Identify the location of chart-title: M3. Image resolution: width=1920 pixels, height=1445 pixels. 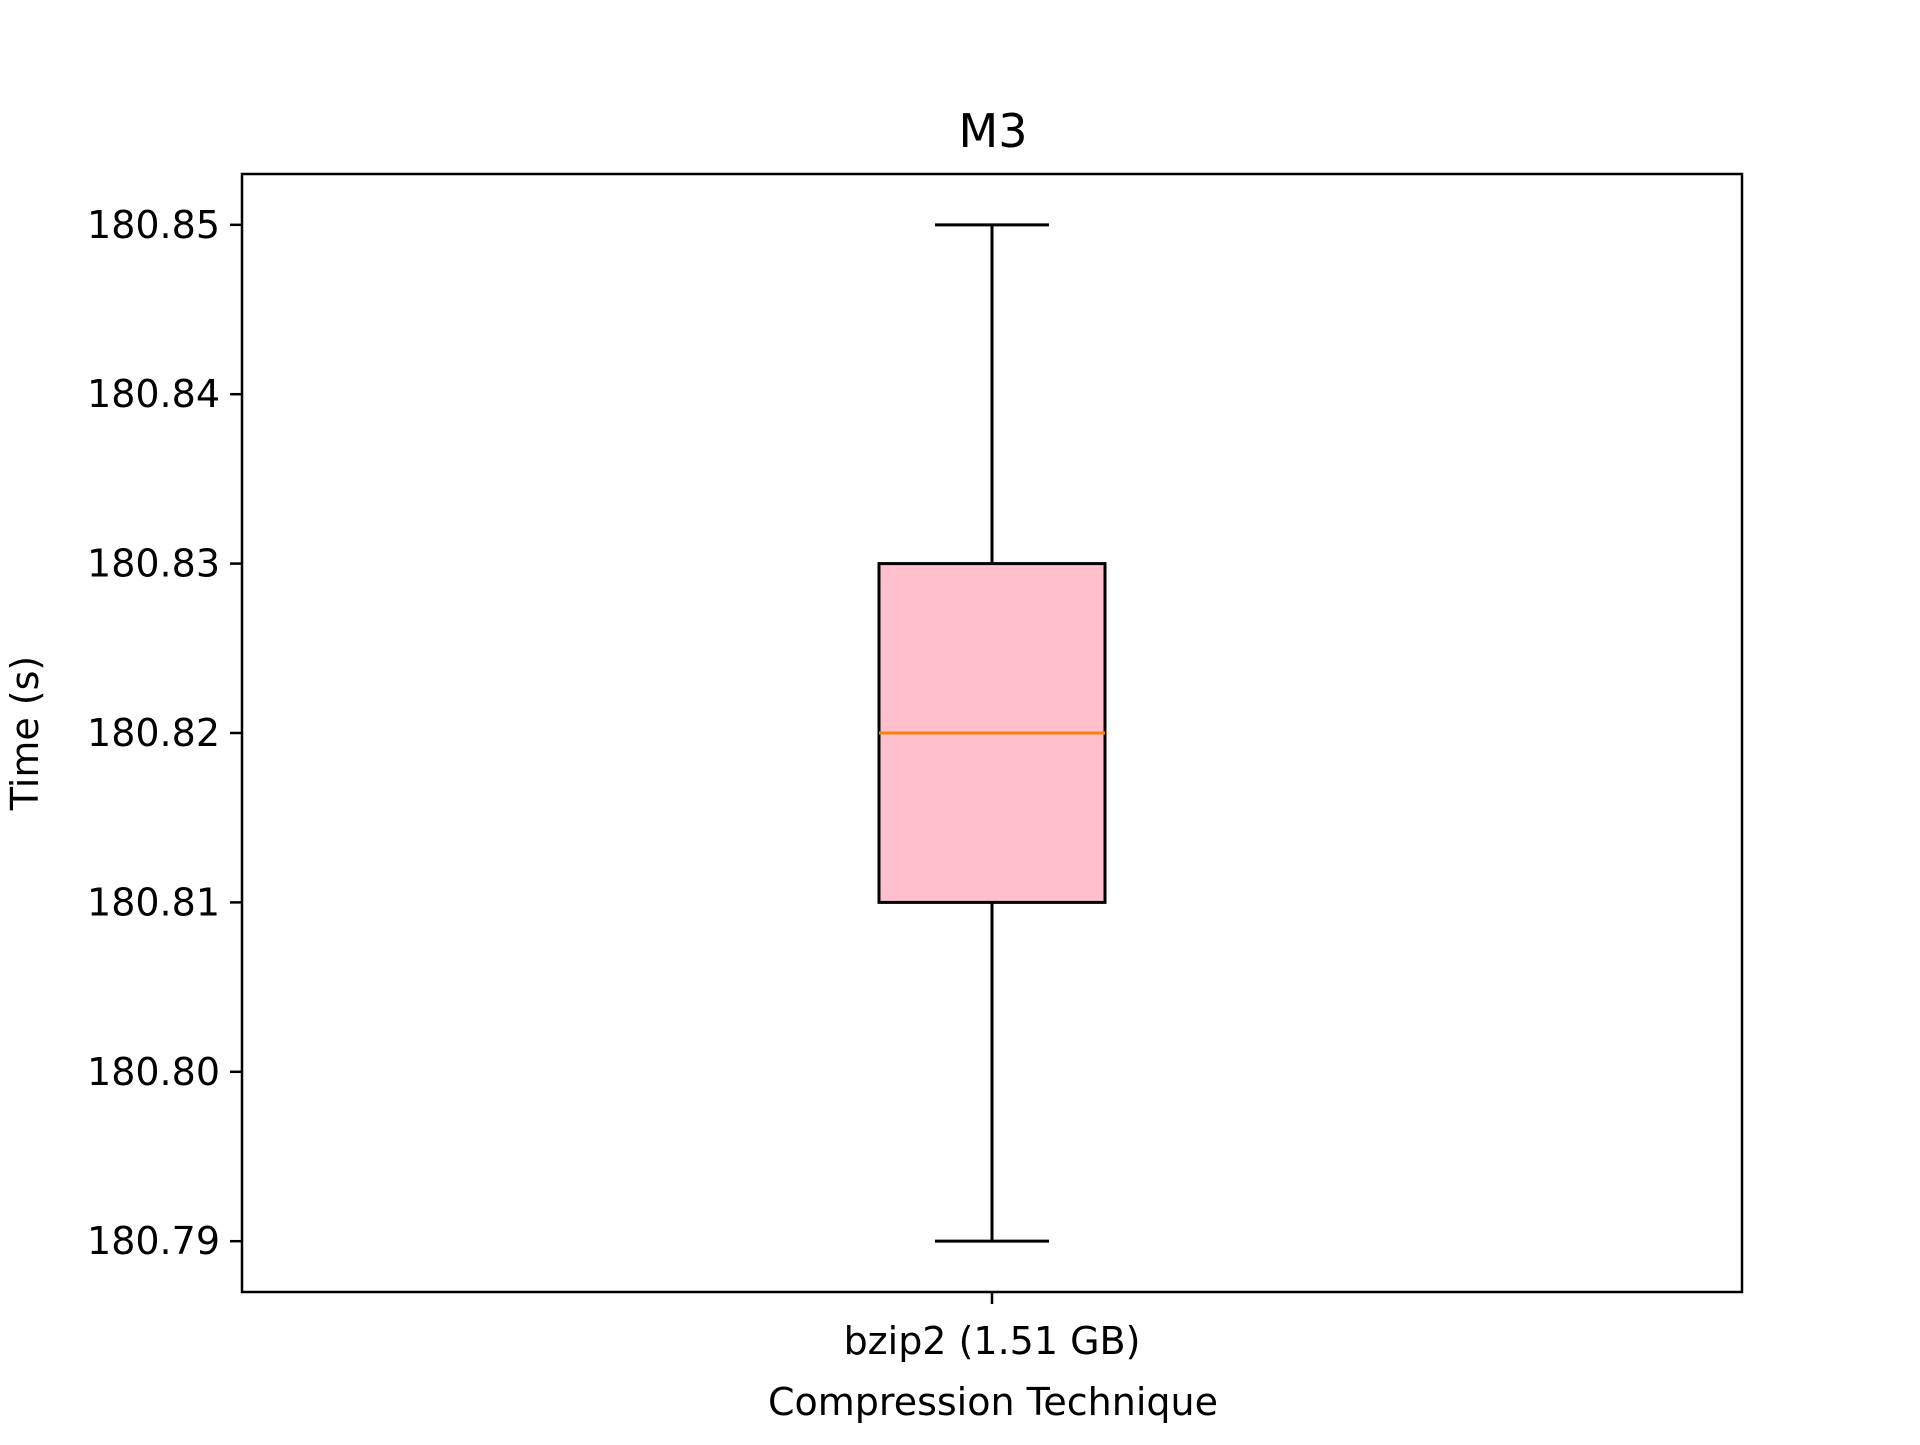
(993, 131).